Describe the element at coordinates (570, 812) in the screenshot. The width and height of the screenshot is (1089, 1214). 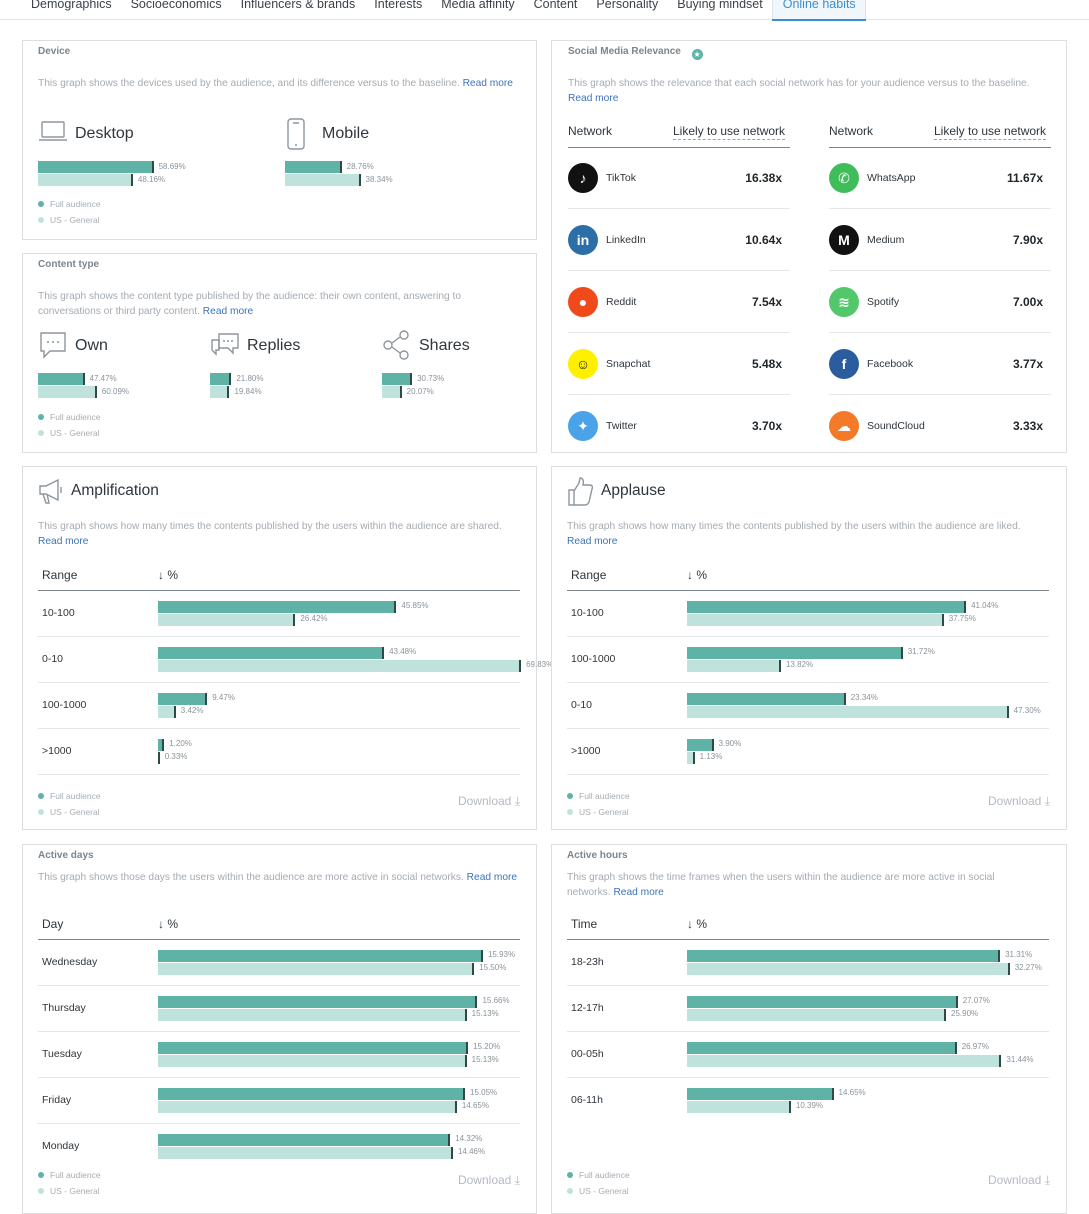
I see `legend-base-swatch` at that location.